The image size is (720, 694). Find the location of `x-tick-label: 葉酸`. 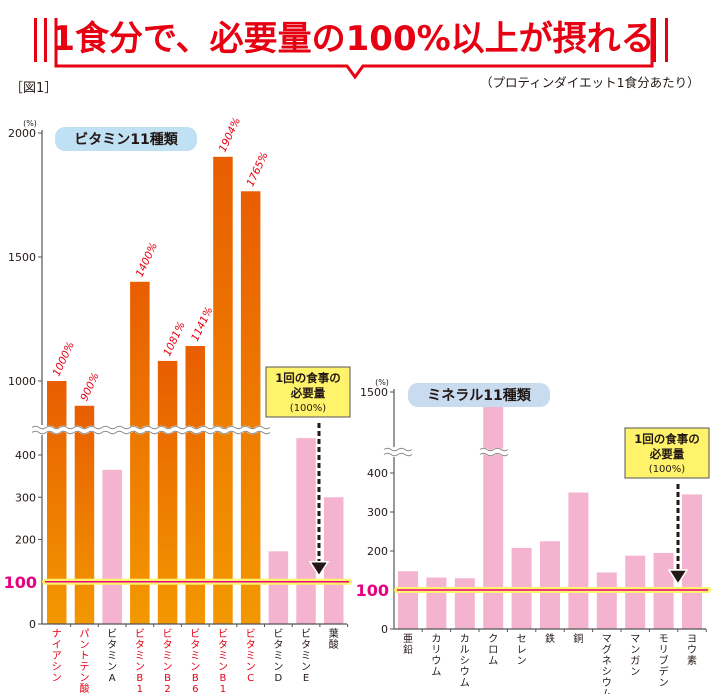

x-tick-label: 葉酸 is located at coordinates (334, 639).